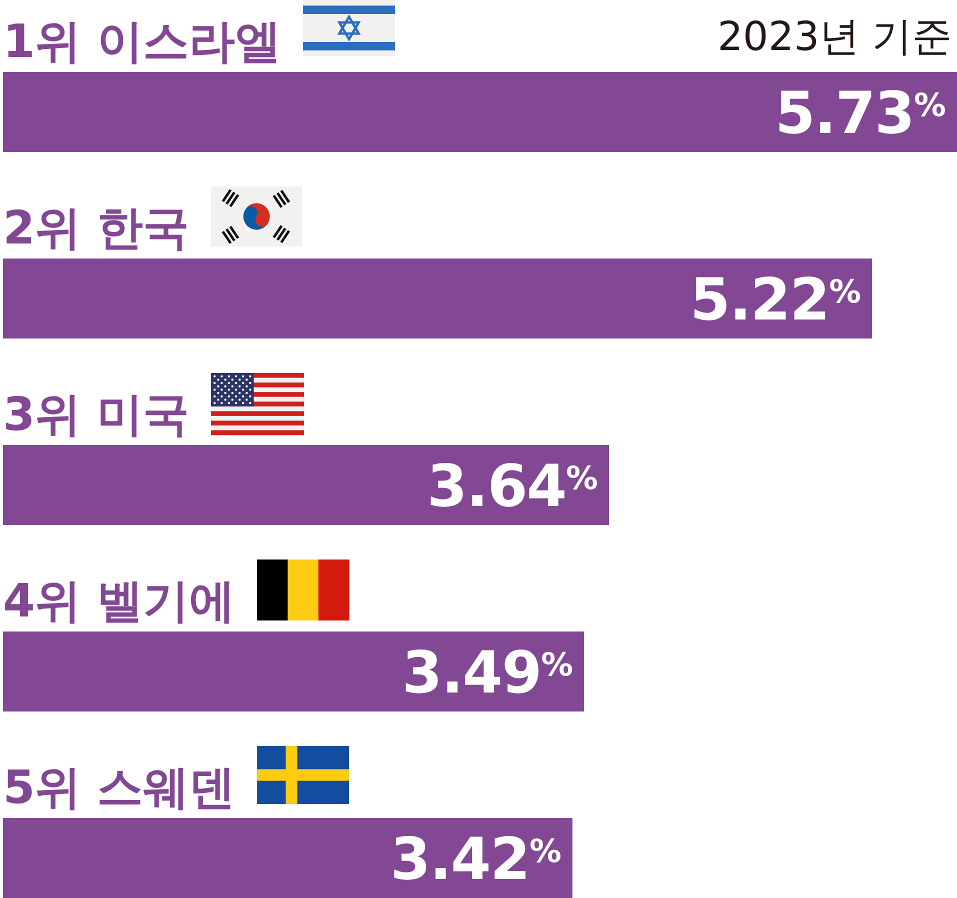  I want to click on category-label: 4위 벨기에, so click(119, 601).